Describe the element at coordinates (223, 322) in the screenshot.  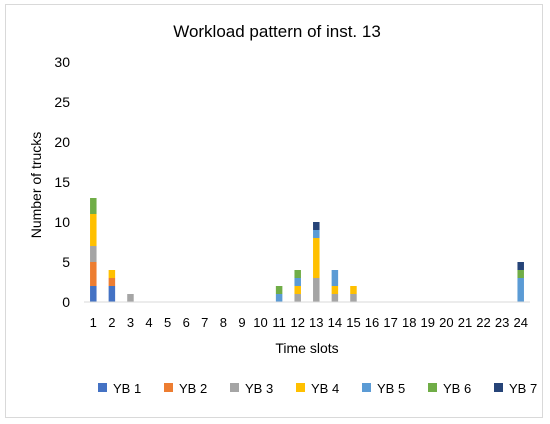
I see `x-tick-label: 8` at that location.